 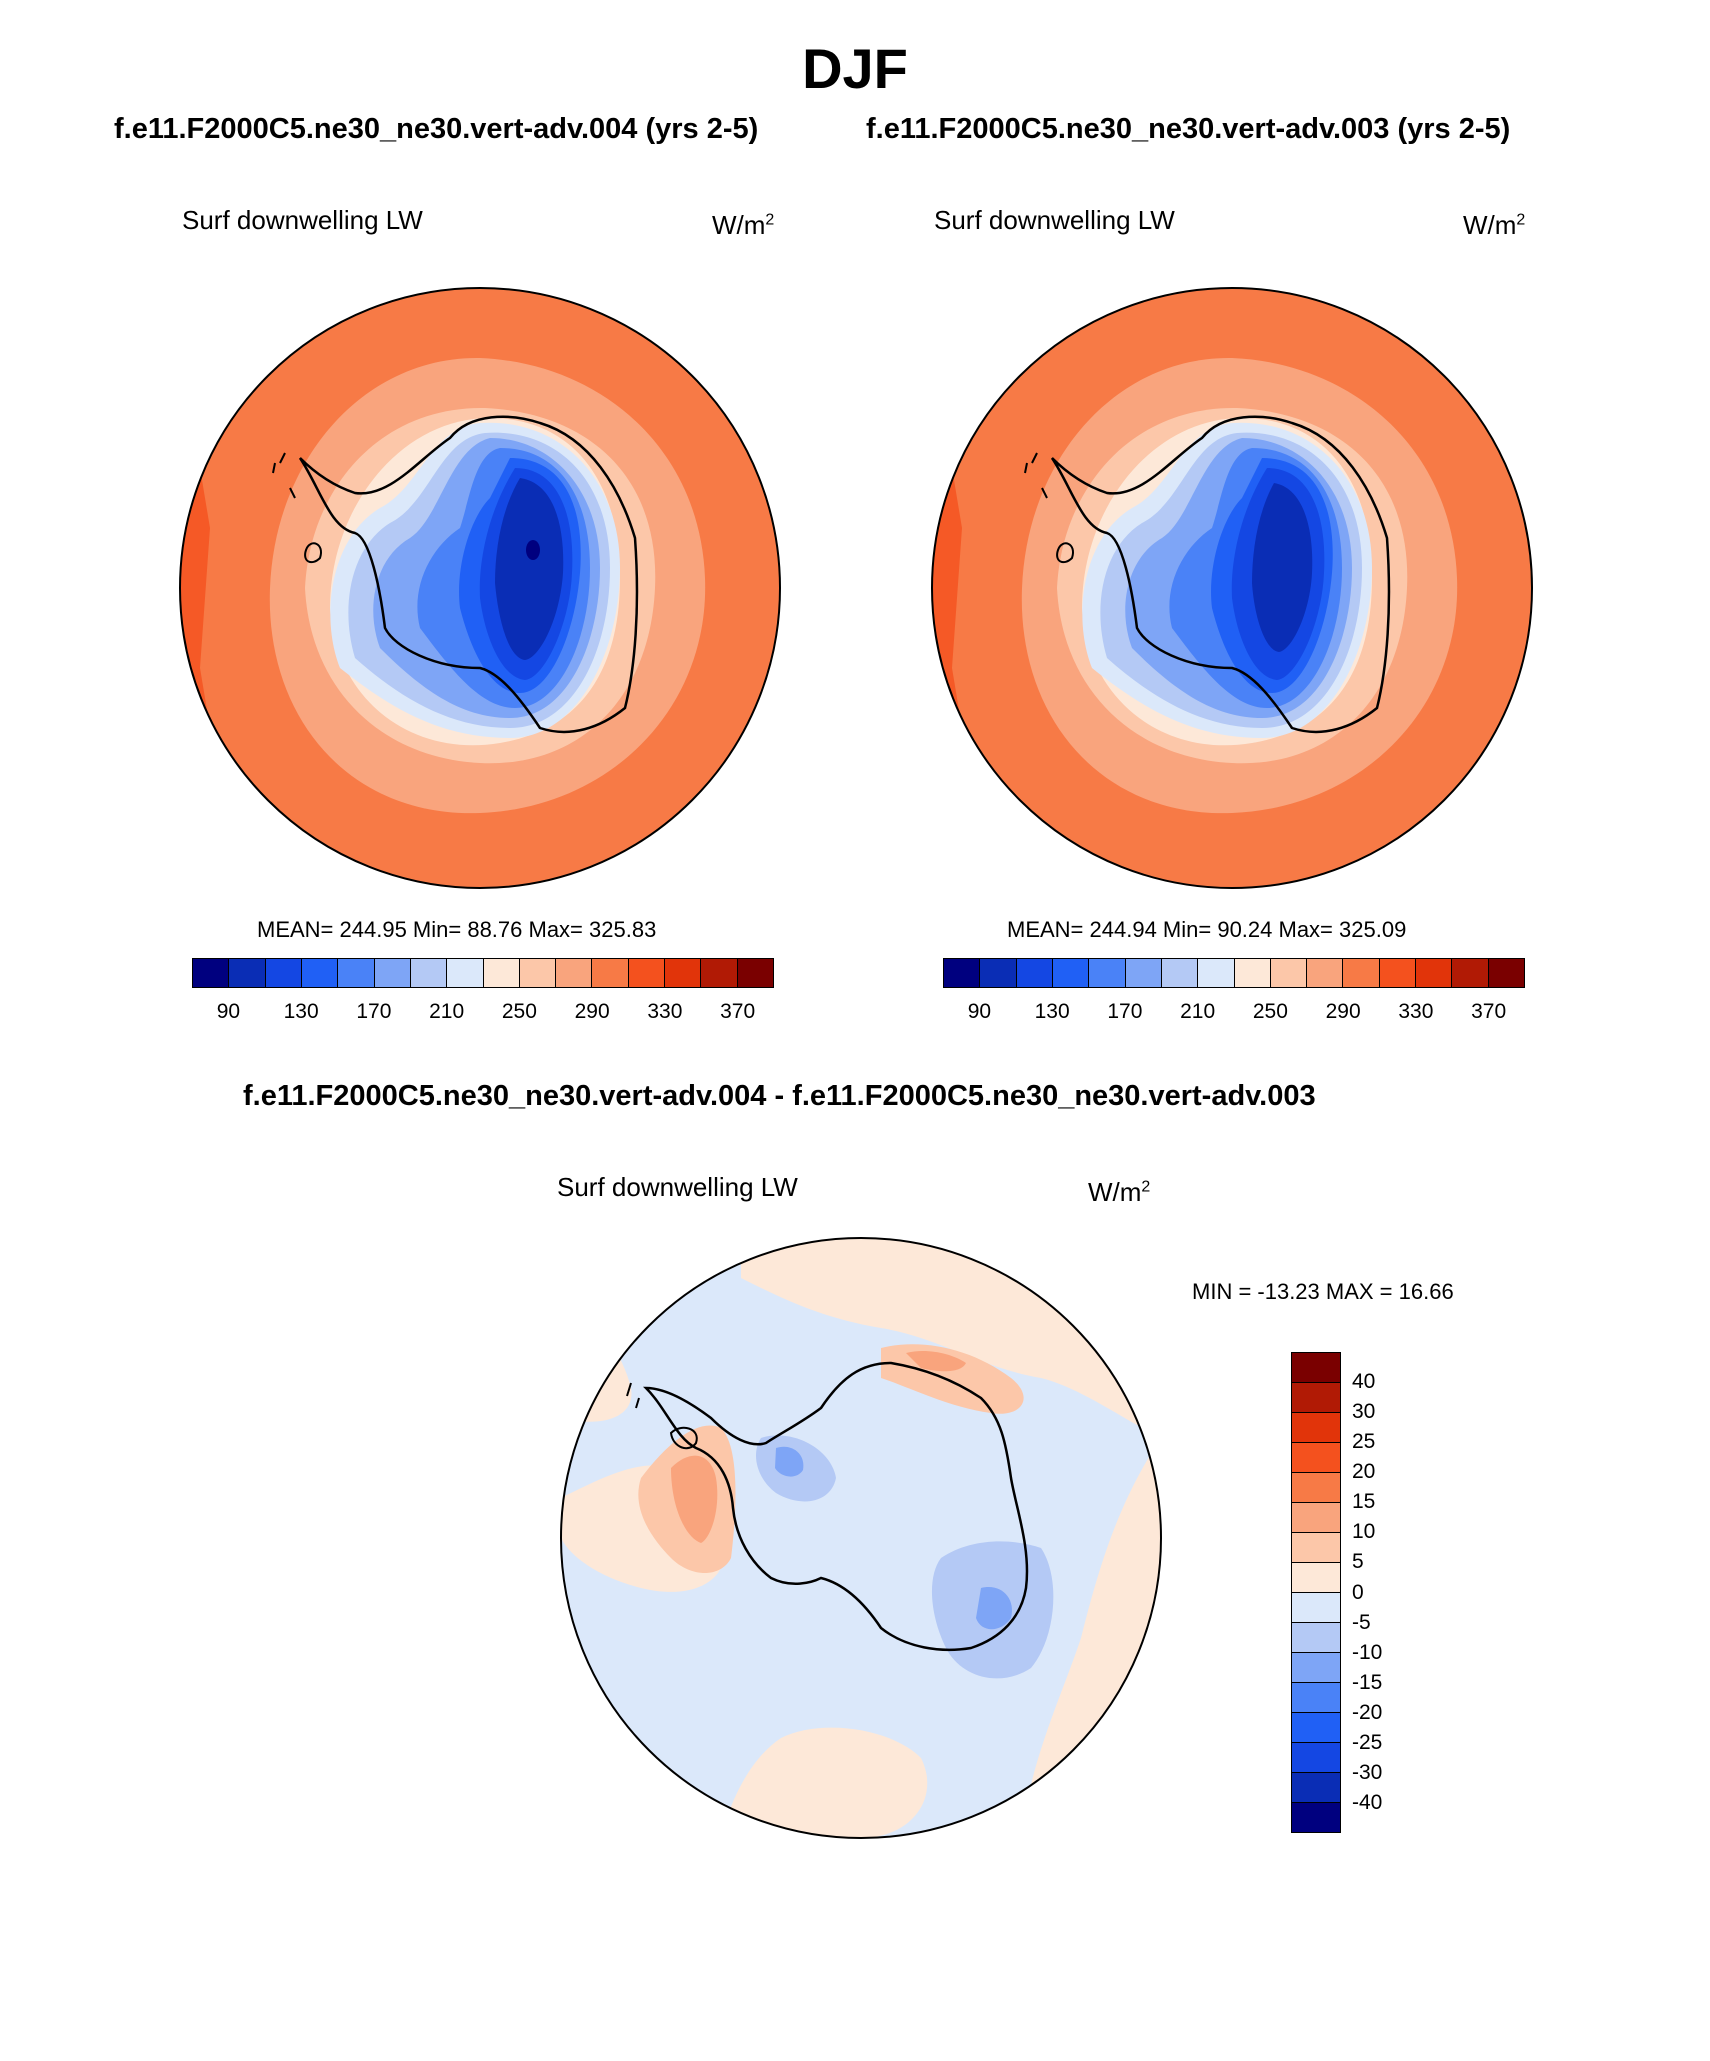 What do you see at coordinates (457, 929) in the screenshot?
I see `panel1-stats: MEAN= 244.95 Min= 88.76 Max= 325.83` at bounding box center [457, 929].